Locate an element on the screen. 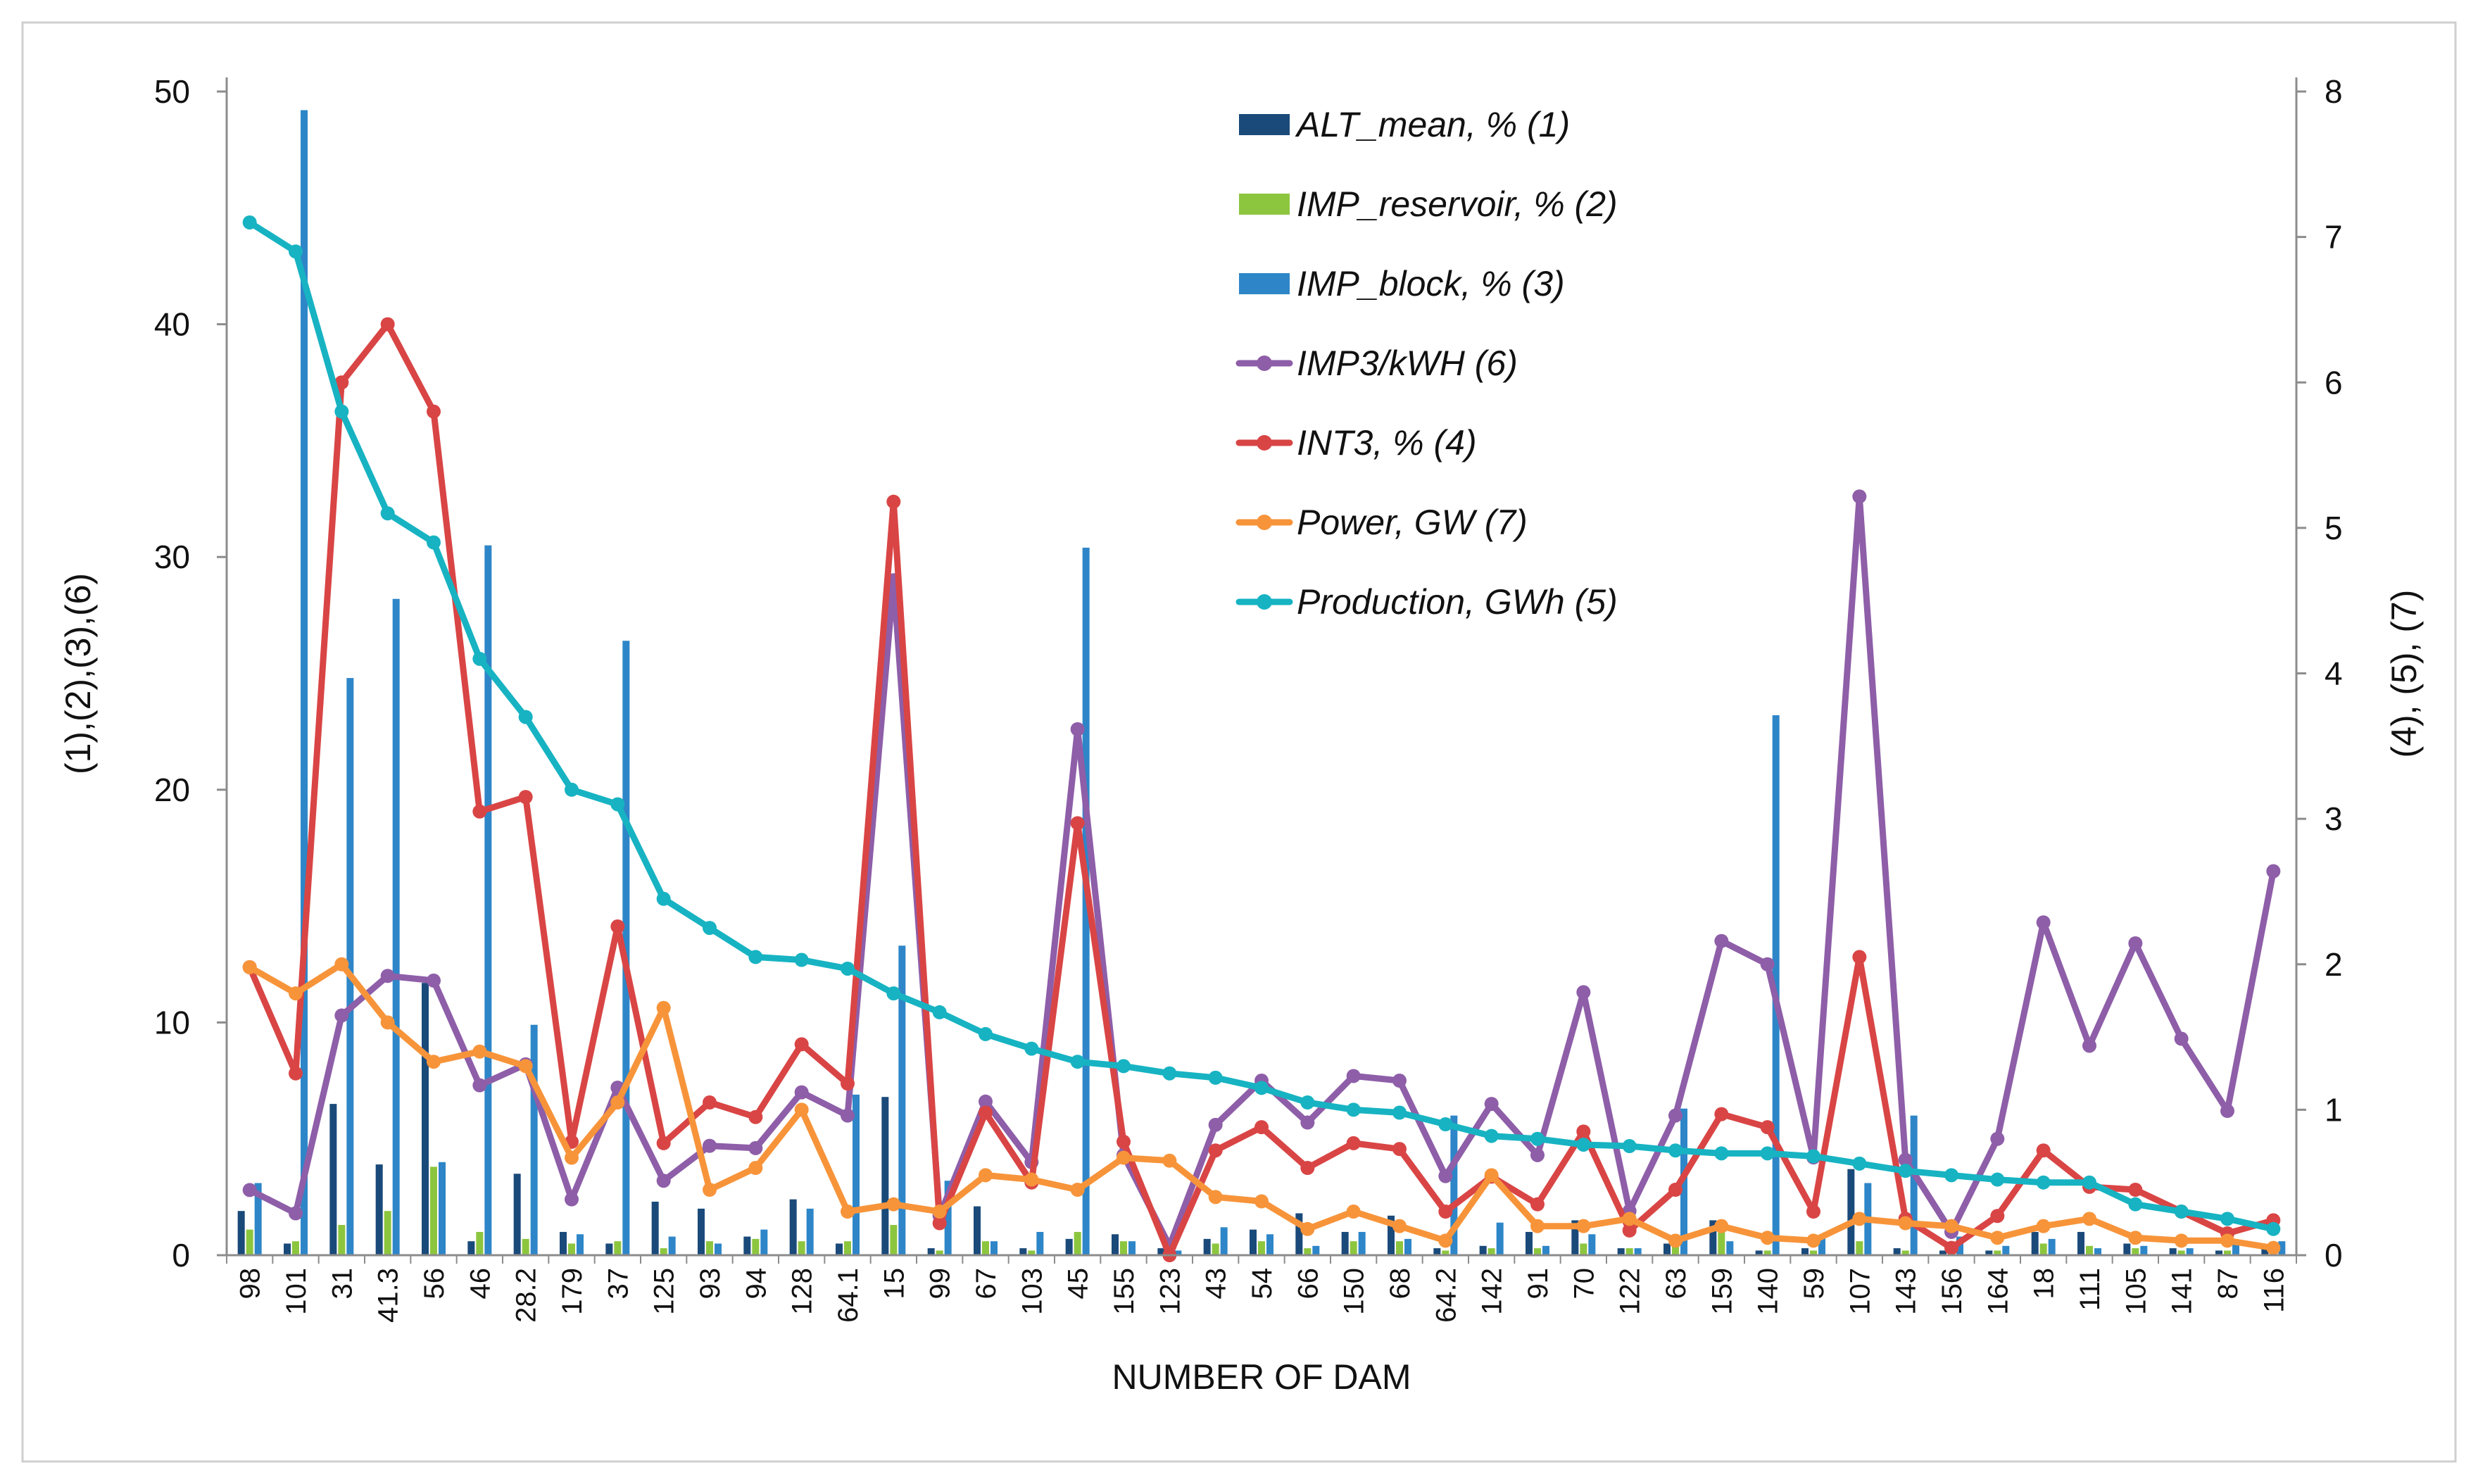 This screenshot has height=1484, width=2478. x-category-label: 111 is located at coordinates (2090, 1289).